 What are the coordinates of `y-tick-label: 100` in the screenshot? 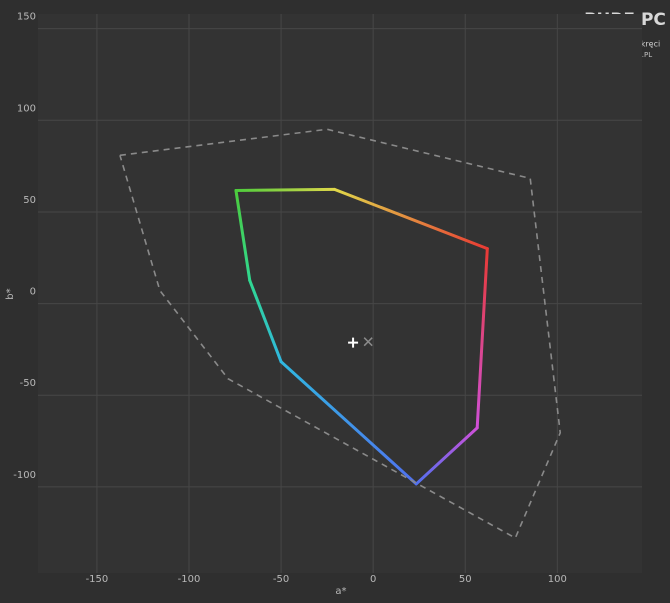 It's located at (26, 108).